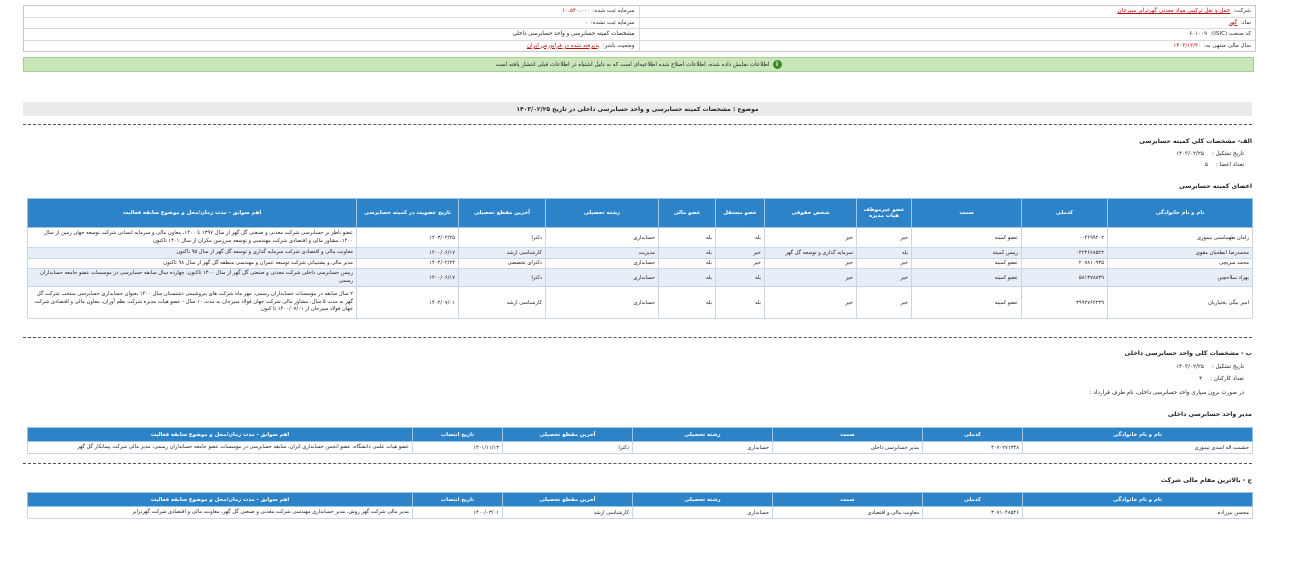 Image resolution: width=1298 pixels, height=579 pixels. Describe the element at coordinates (1206, 480) in the screenshot. I see `section-c-title: ج - بالاترین مقام مالی شرکت` at that location.